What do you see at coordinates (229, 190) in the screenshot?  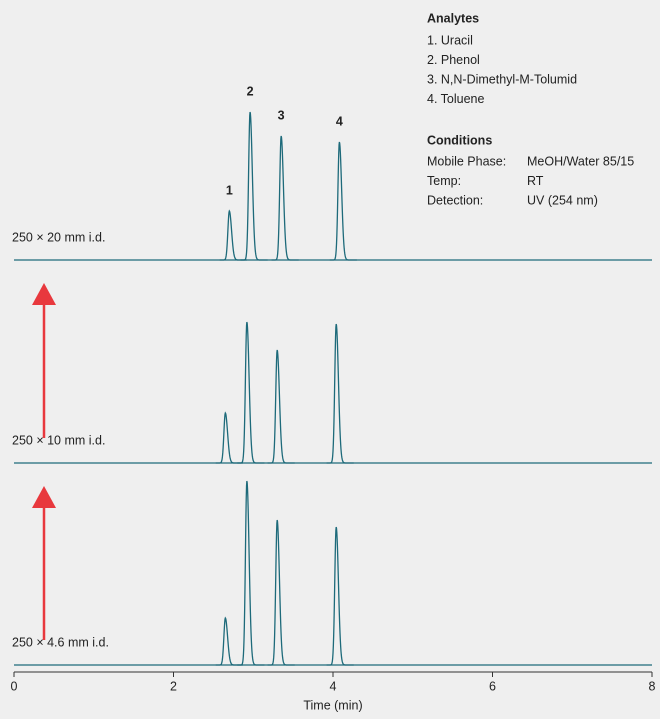 I see `peak-label: 1` at bounding box center [229, 190].